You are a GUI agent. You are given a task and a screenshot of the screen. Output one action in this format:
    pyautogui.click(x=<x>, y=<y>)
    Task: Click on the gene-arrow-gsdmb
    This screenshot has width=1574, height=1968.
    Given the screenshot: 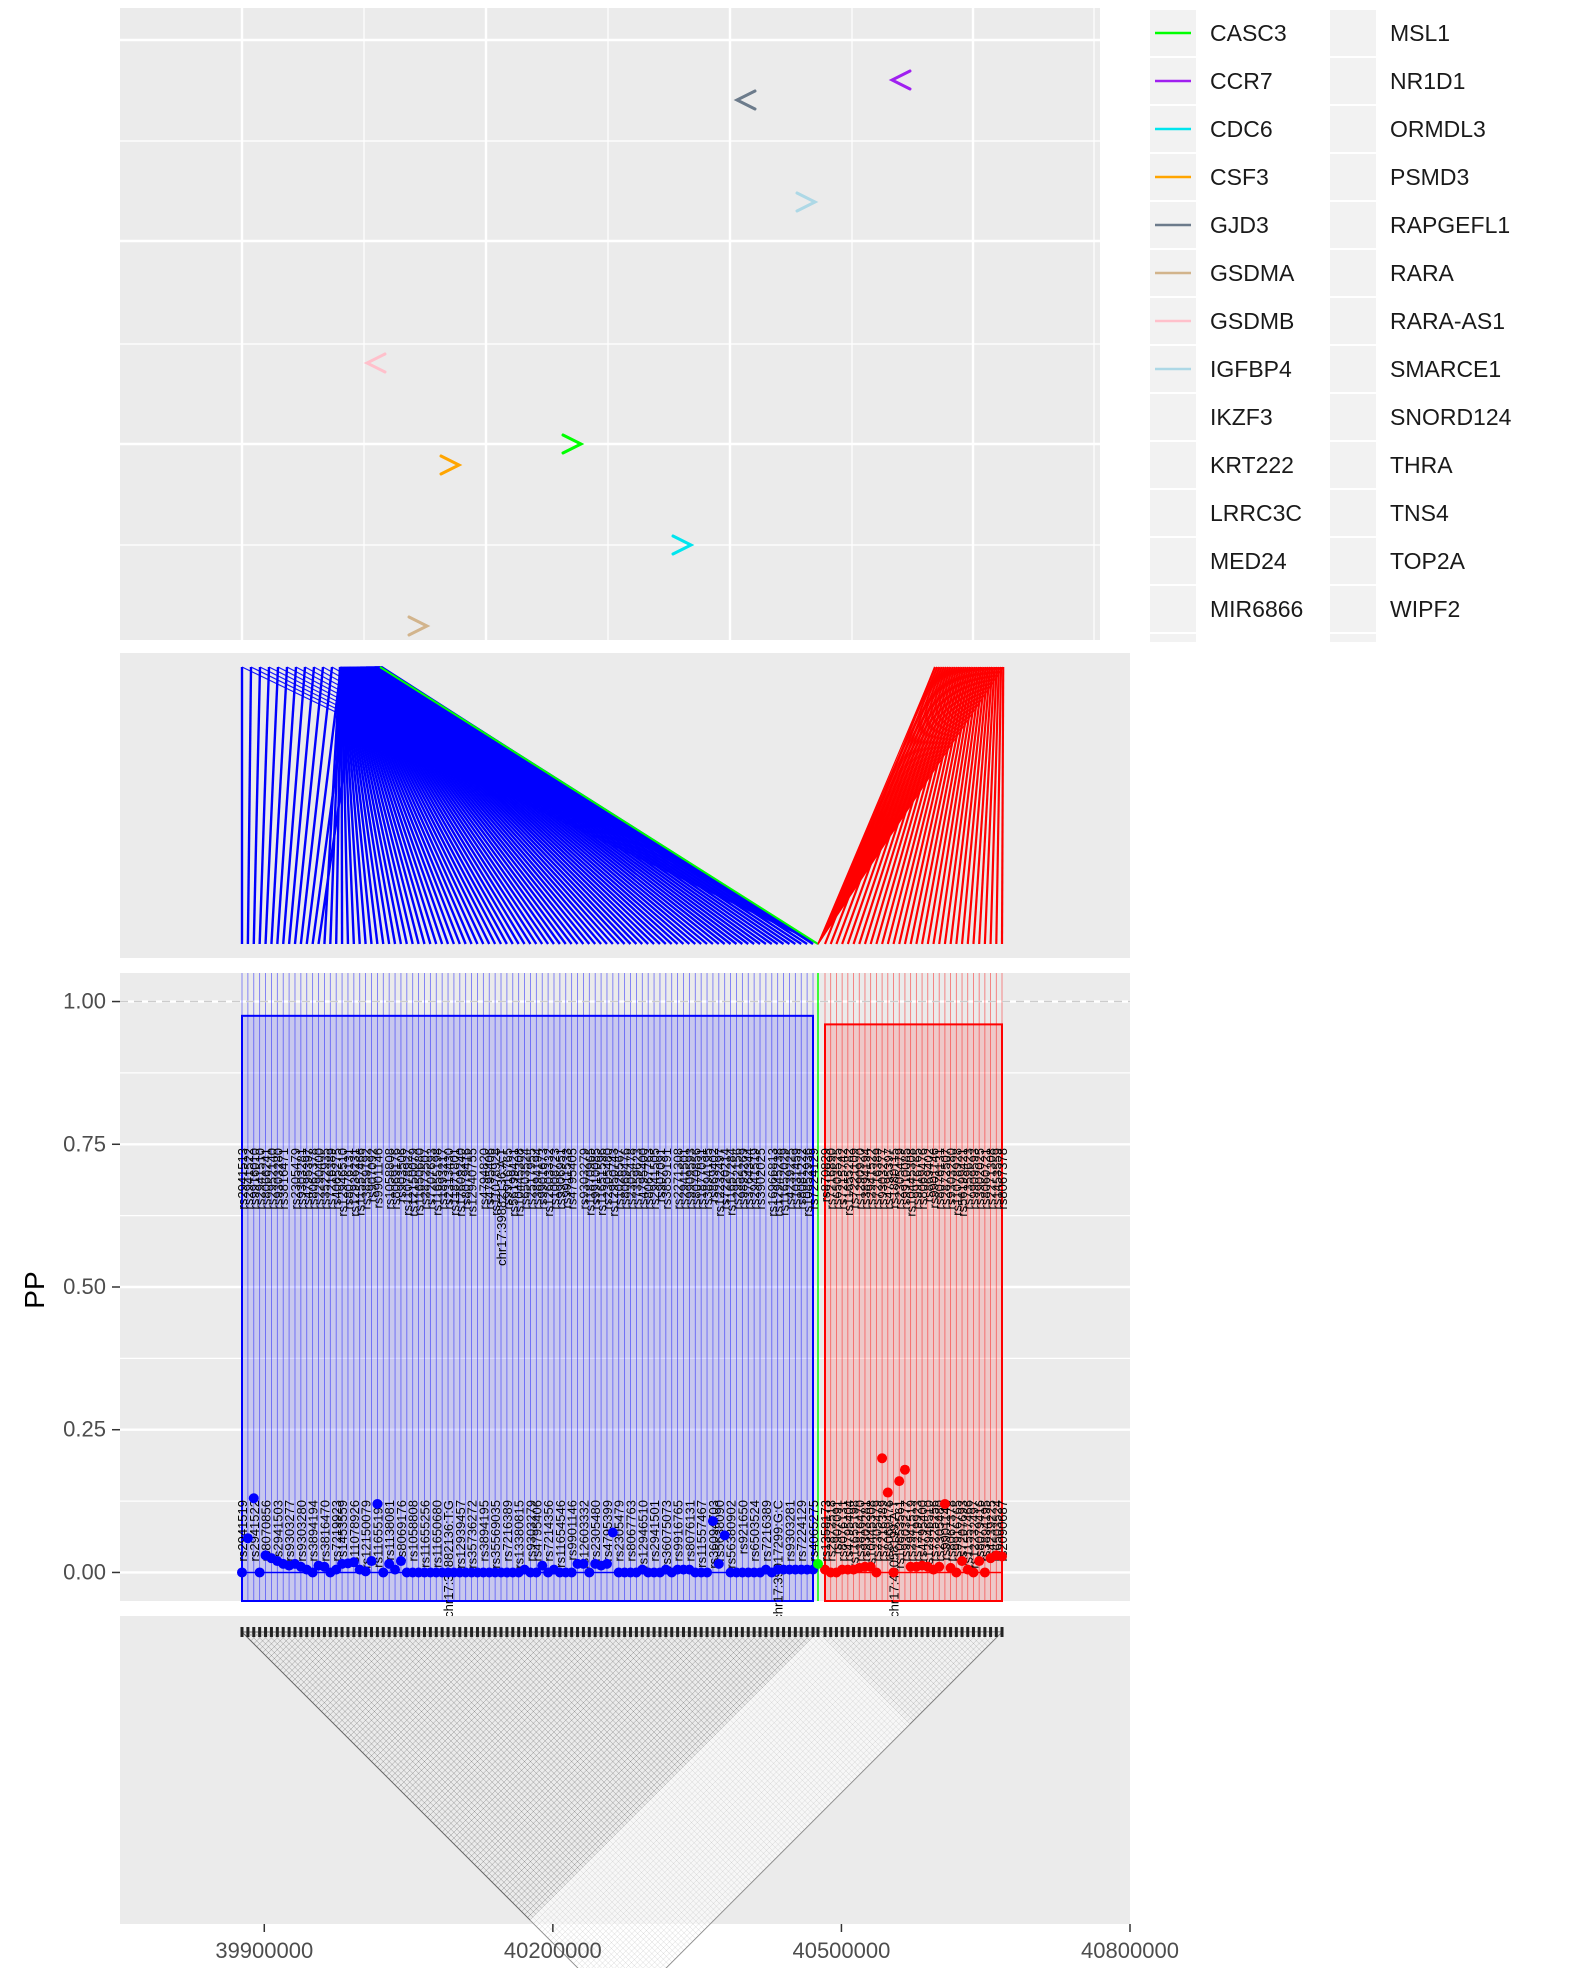 What is the action you would take?
    pyautogui.click(x=375, y=363)
    